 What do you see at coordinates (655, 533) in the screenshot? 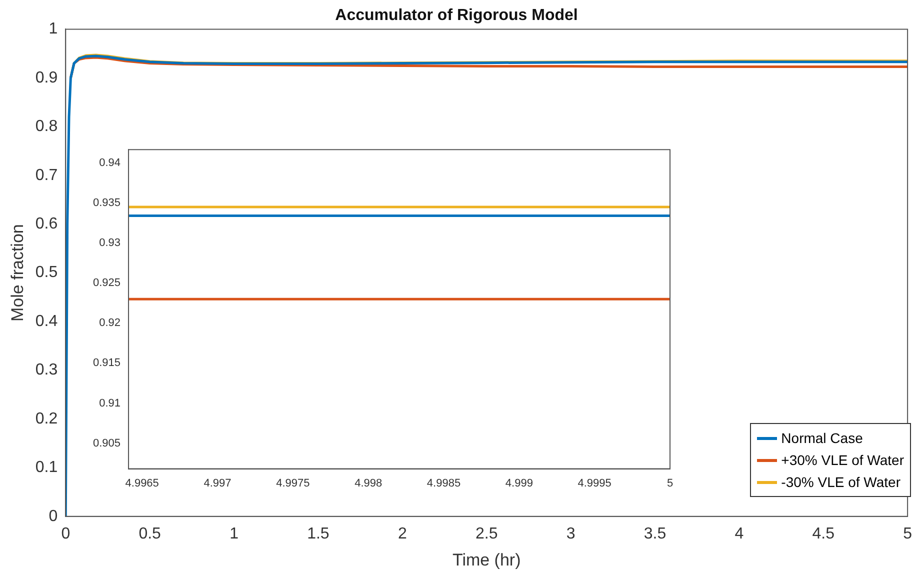
I see `x-tick-label: 3.5` at bounding box center [655, 533].